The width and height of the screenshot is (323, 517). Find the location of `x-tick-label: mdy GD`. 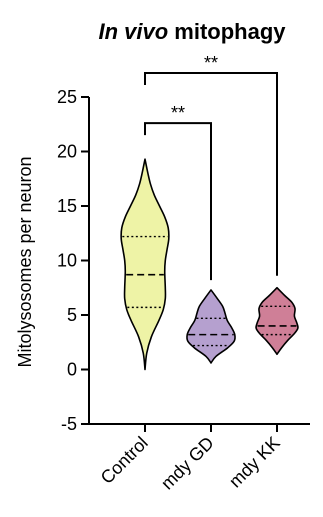

x-tick-label: mdy GD is located at coordinates (187, 463).